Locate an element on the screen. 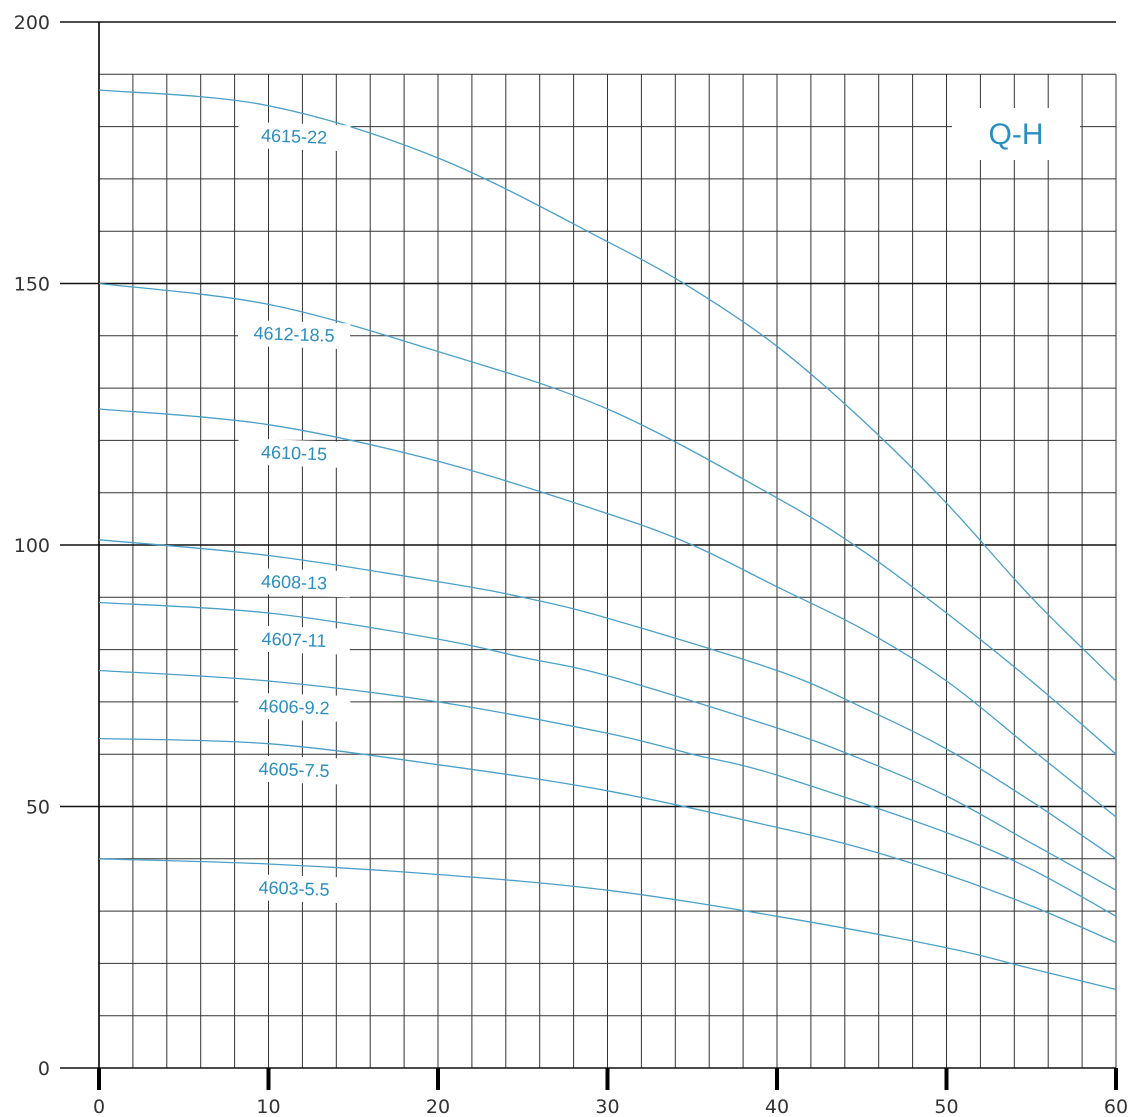 The width and height of the screenshot is (1132, 1117). chart-title-group: Q-H is located at coordinates (1016, 134).